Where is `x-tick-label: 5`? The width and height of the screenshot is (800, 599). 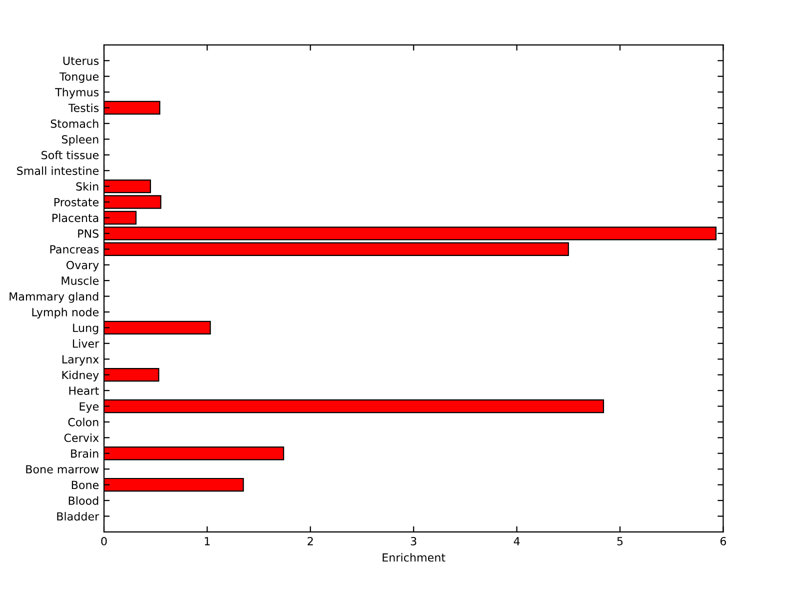
x-tick-label: 5 is located at coordinates (620, 541).